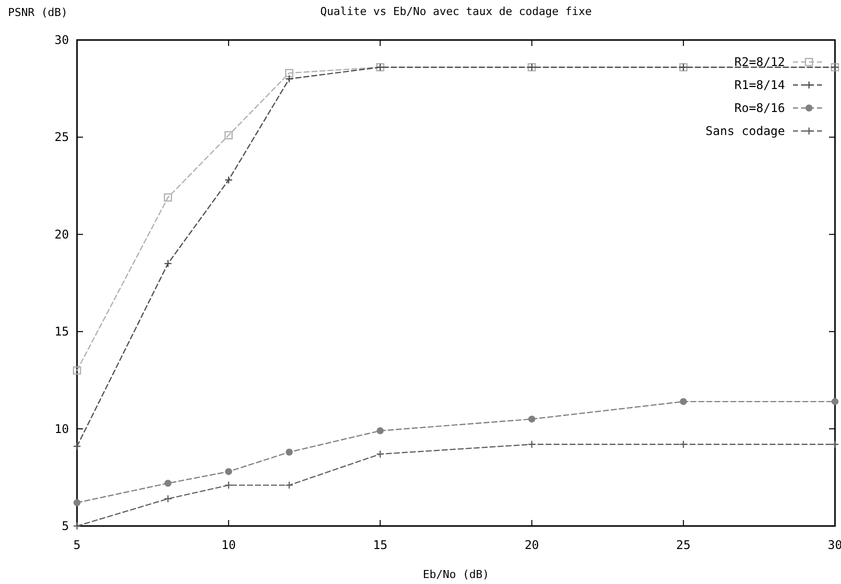 This screenshot has width=841, height=584. I want to click on chart-title: Qualite vs Eb/No avec taux de codage fixe, so click(456, 11).